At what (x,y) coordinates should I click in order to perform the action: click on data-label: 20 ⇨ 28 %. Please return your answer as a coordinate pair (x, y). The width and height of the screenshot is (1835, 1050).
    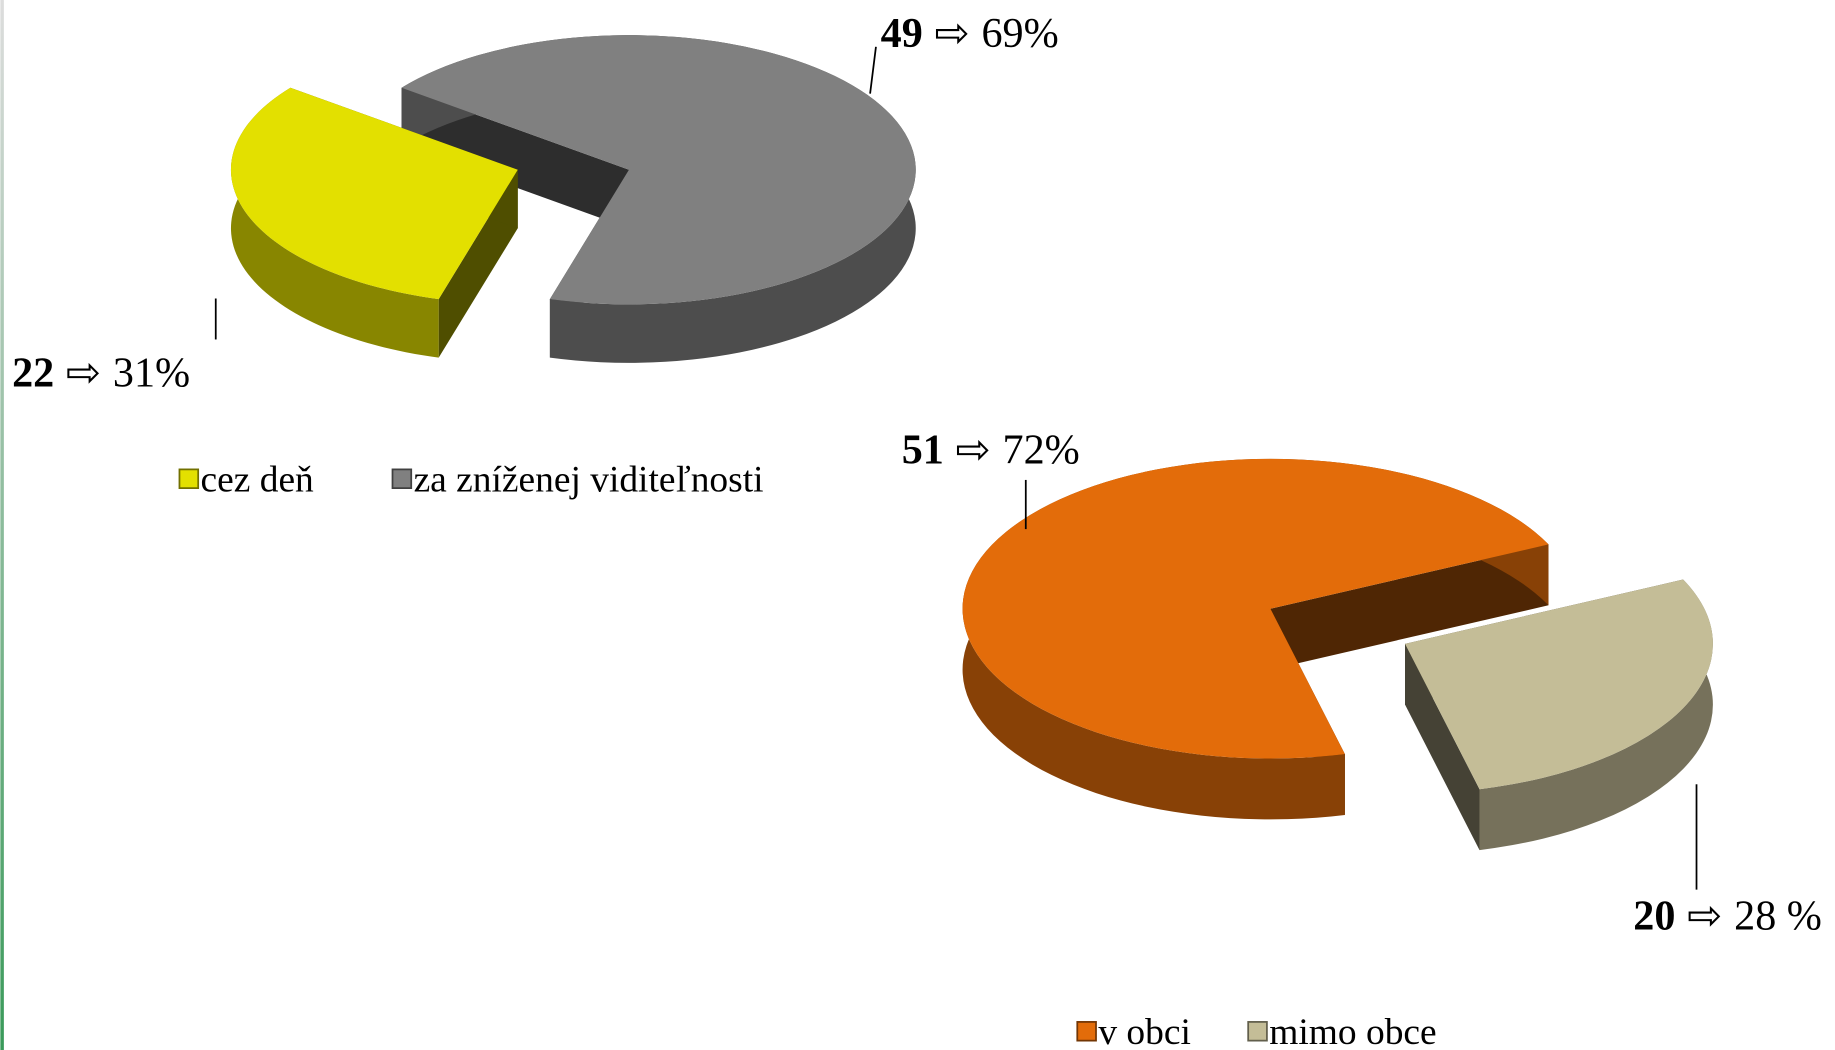
    Looking at the image, I should click on (1727, 915).